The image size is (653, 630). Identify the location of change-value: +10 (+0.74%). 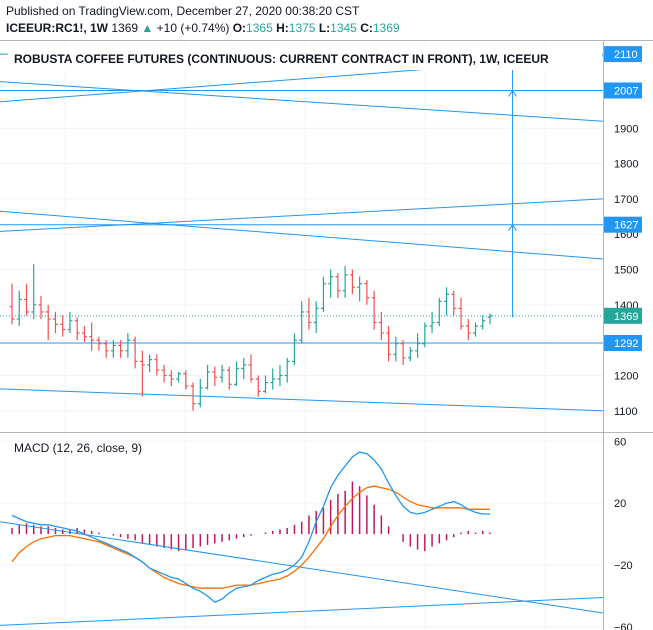
(193, 28).